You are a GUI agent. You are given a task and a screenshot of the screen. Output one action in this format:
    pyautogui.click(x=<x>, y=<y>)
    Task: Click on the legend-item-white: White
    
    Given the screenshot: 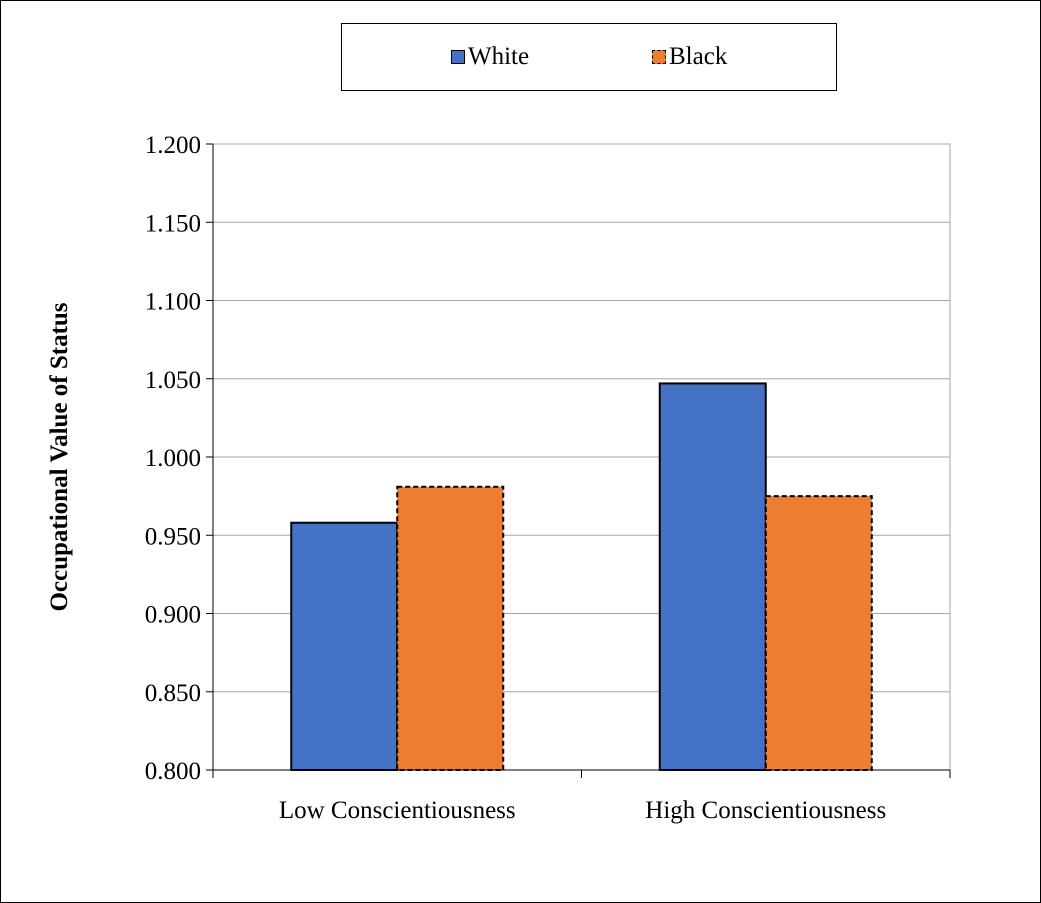 What is the action you would take?
    pyautogui.click(x=490, y=56)
    